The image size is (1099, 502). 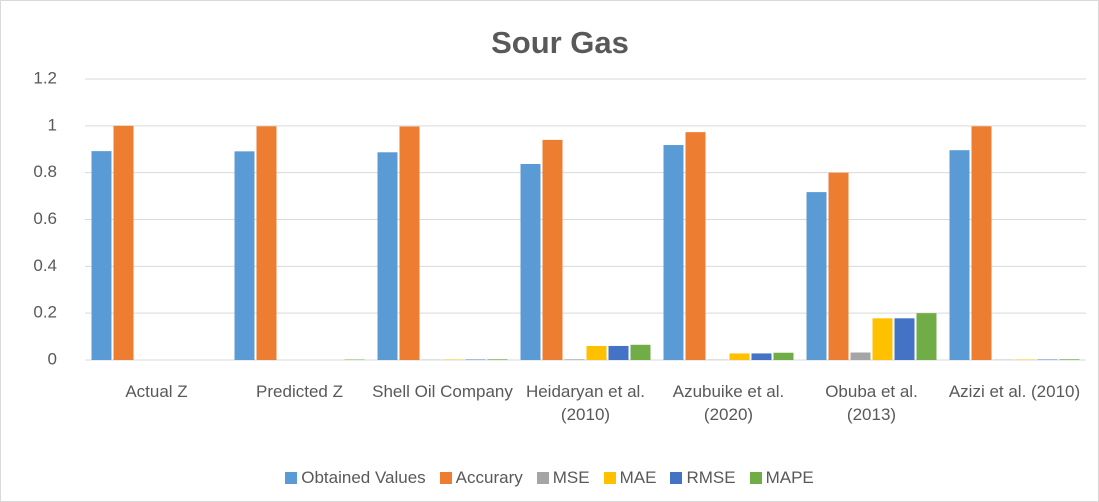 I want to click on legend-item: MAPE, so click(x=781, y=478).